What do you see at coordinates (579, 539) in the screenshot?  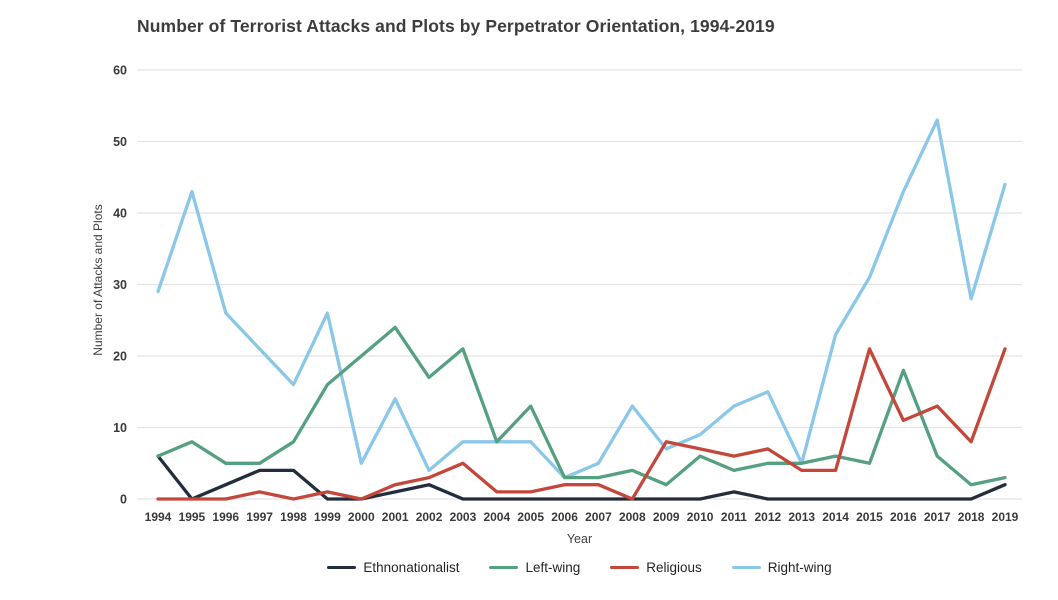 I see `x-axis-title: Year` at bounding box center [579, 539].